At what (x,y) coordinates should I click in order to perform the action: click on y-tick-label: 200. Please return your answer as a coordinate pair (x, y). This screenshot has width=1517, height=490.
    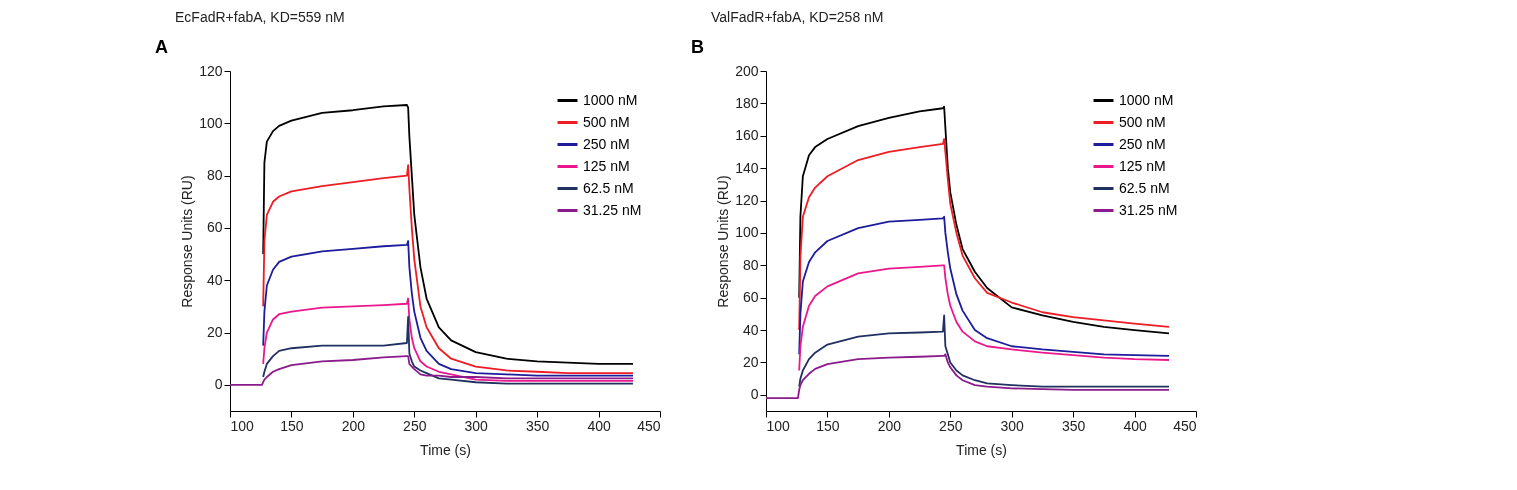
    Looking at the image, I should click on (747, 70).